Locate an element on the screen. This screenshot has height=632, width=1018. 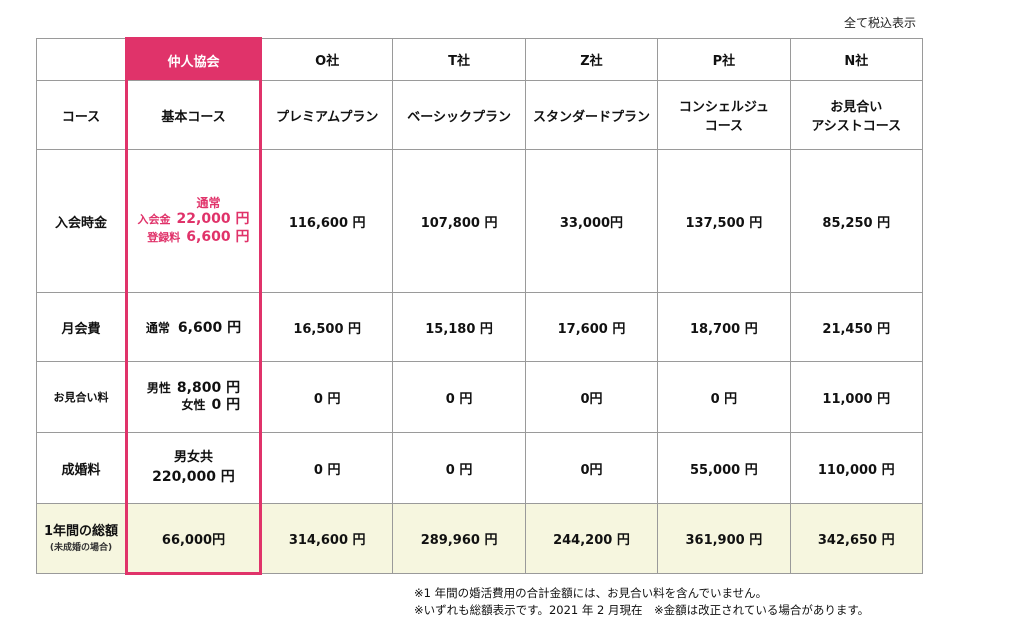
course-cell: お見合い アシストコース is located at coordinates (856, 115).